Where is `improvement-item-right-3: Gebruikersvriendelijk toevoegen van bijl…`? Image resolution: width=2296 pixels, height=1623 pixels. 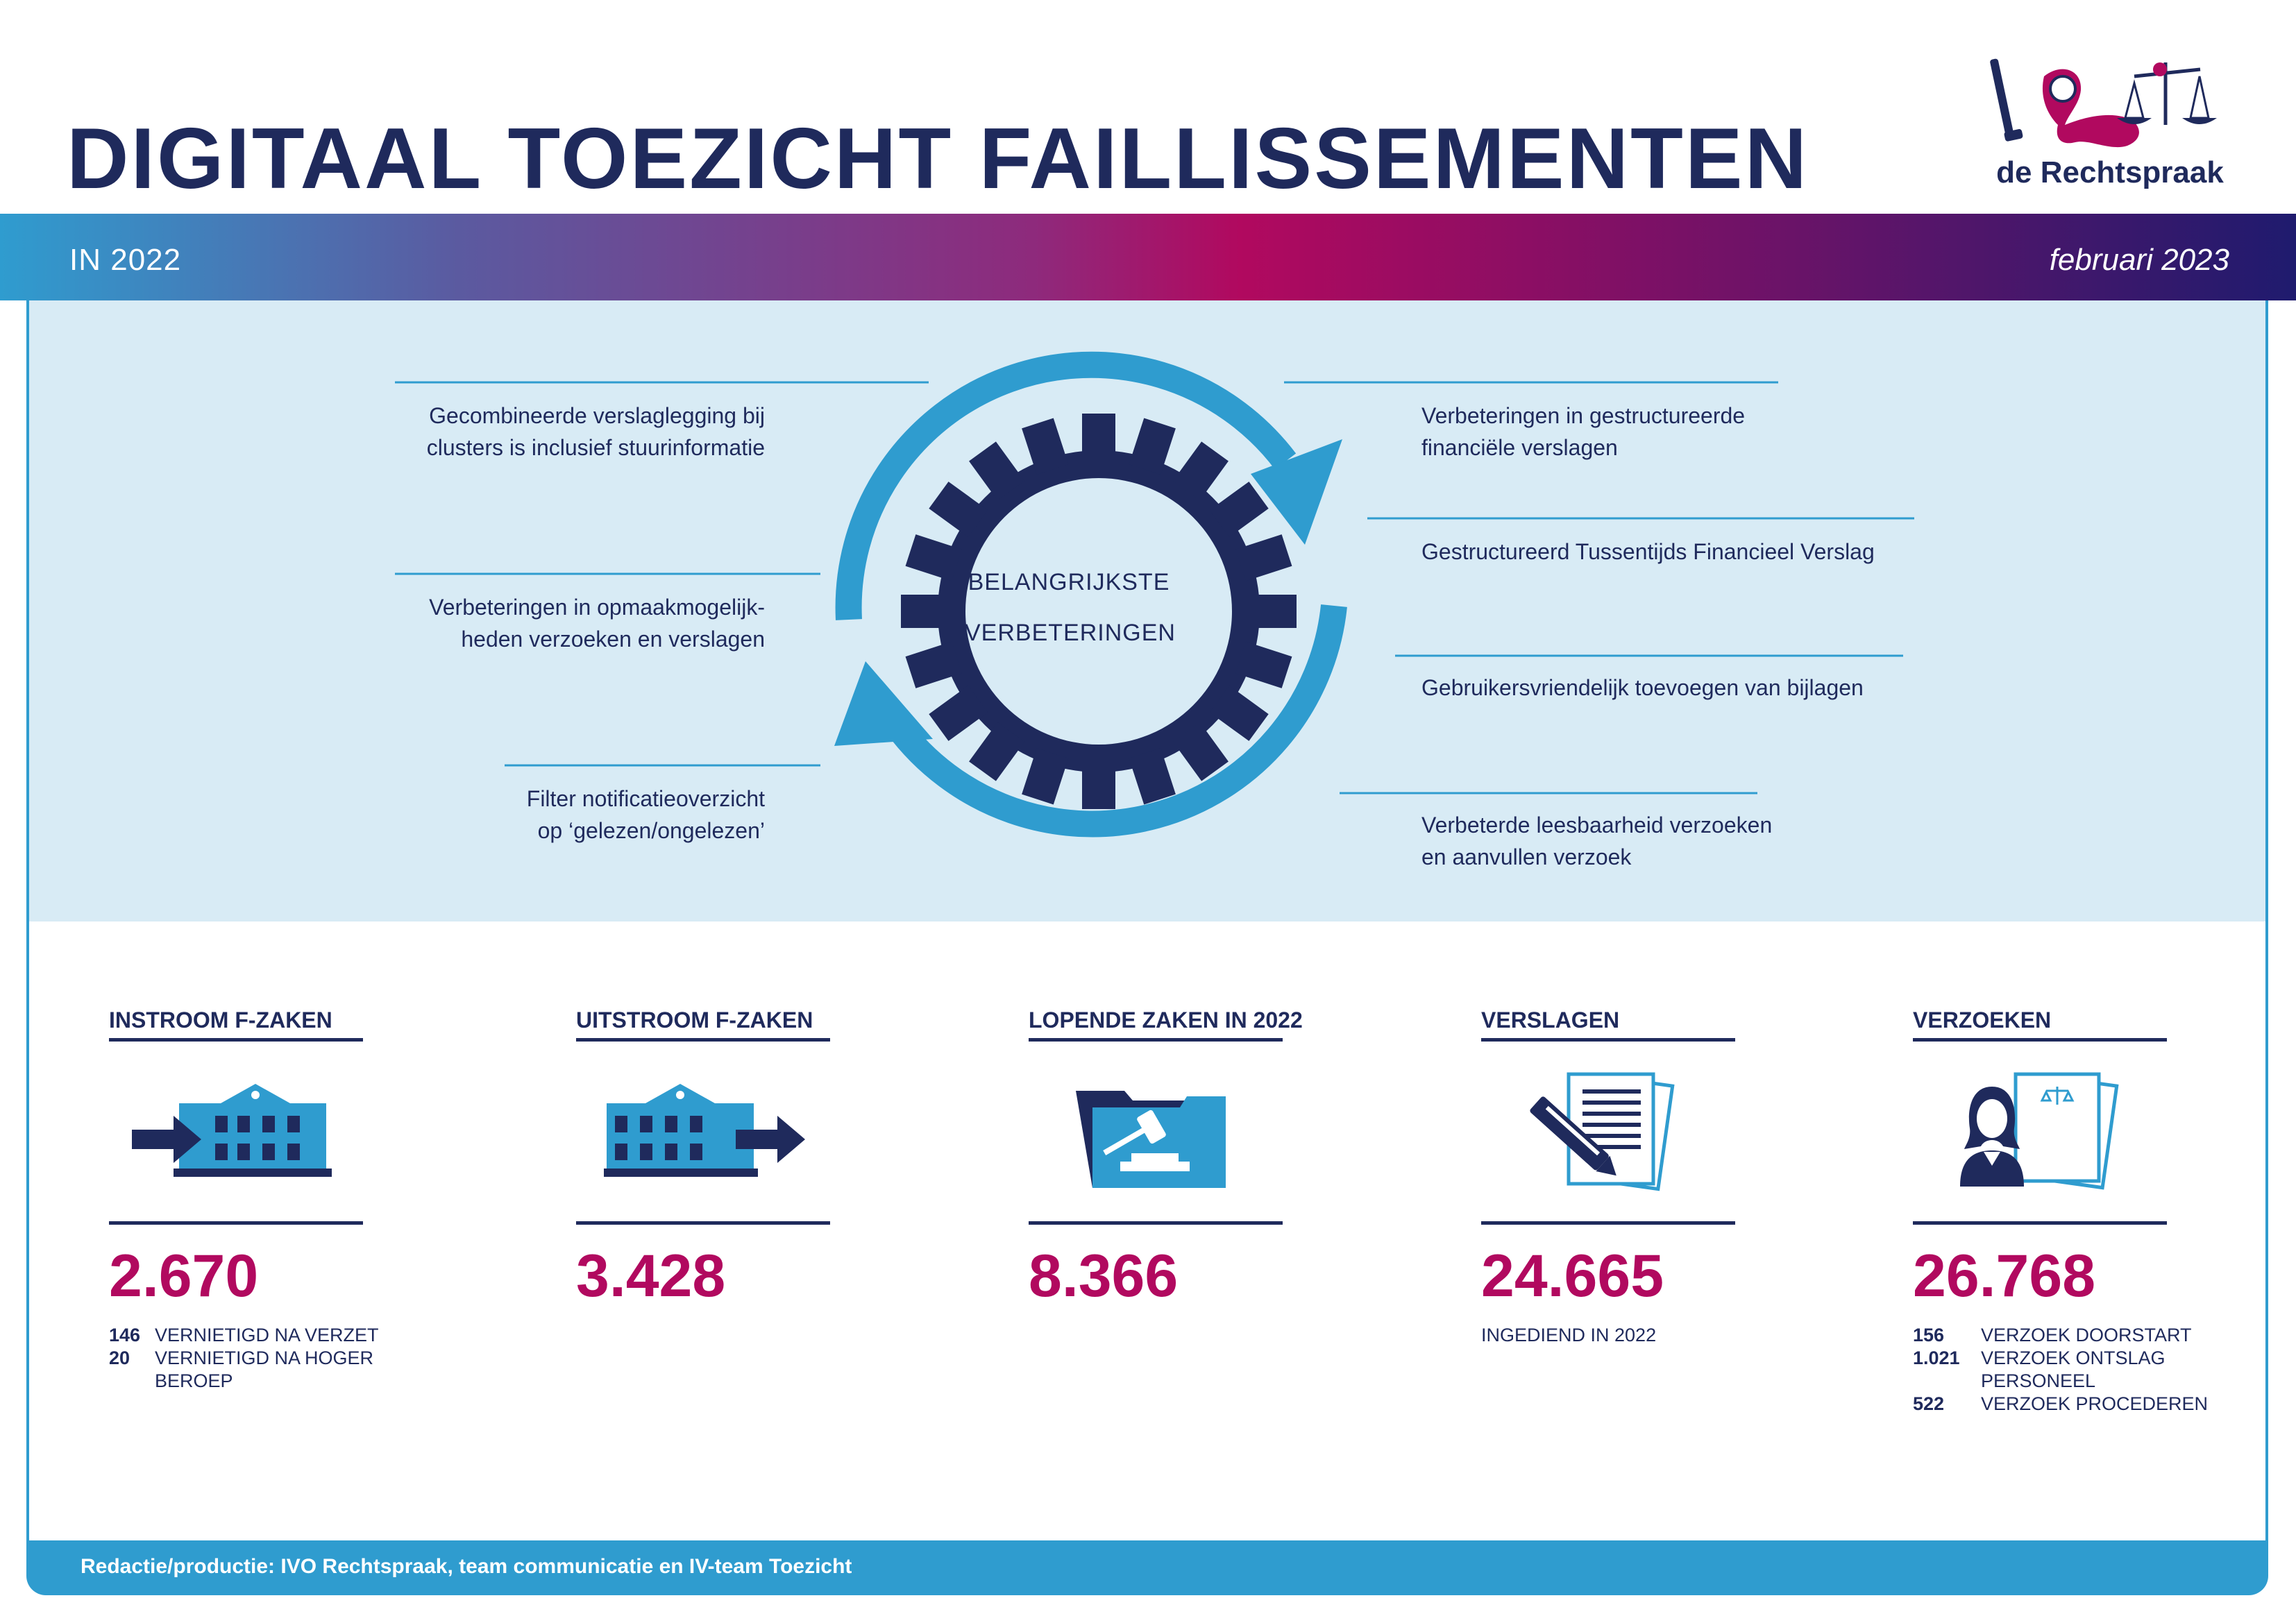 improvement-item-right-3: Gebruikersvriendelijk toevoegen van bijl… is located at coordinates (1642, 687).